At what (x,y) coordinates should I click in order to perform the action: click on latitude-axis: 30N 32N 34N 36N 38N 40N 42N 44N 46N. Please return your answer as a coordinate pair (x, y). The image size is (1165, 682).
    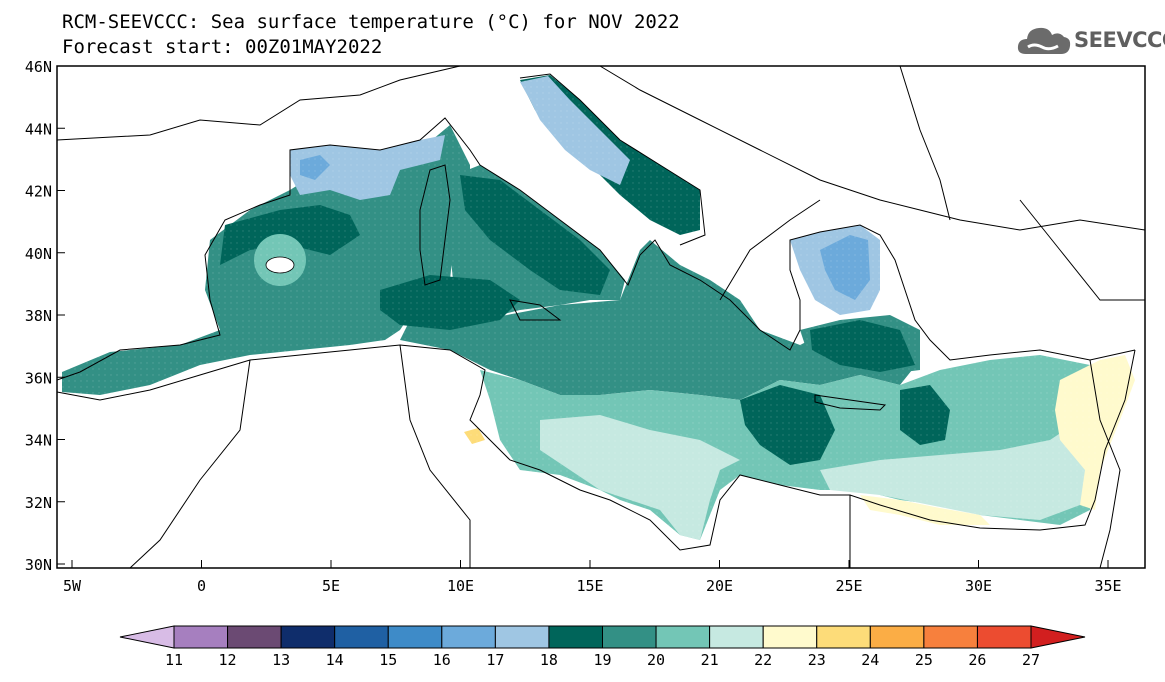
    Looking at the image, I should click on (45, 316).